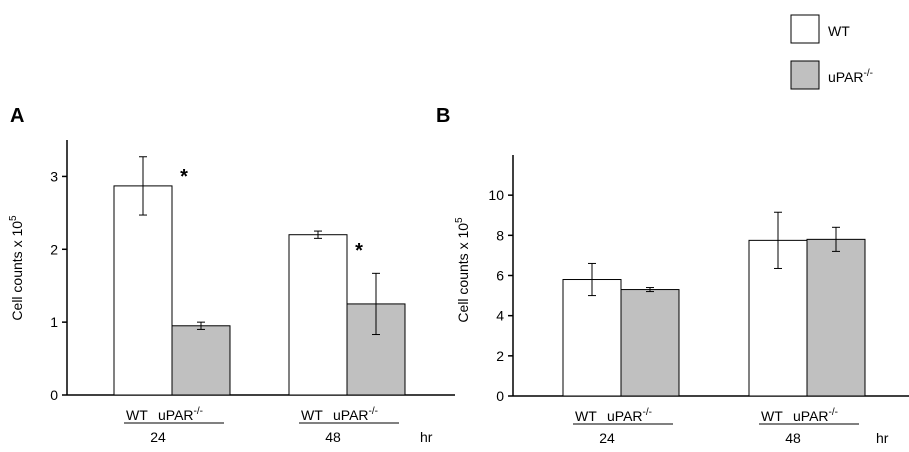  I want to click on legend: WT uPAR-/-, so click(831, 52).